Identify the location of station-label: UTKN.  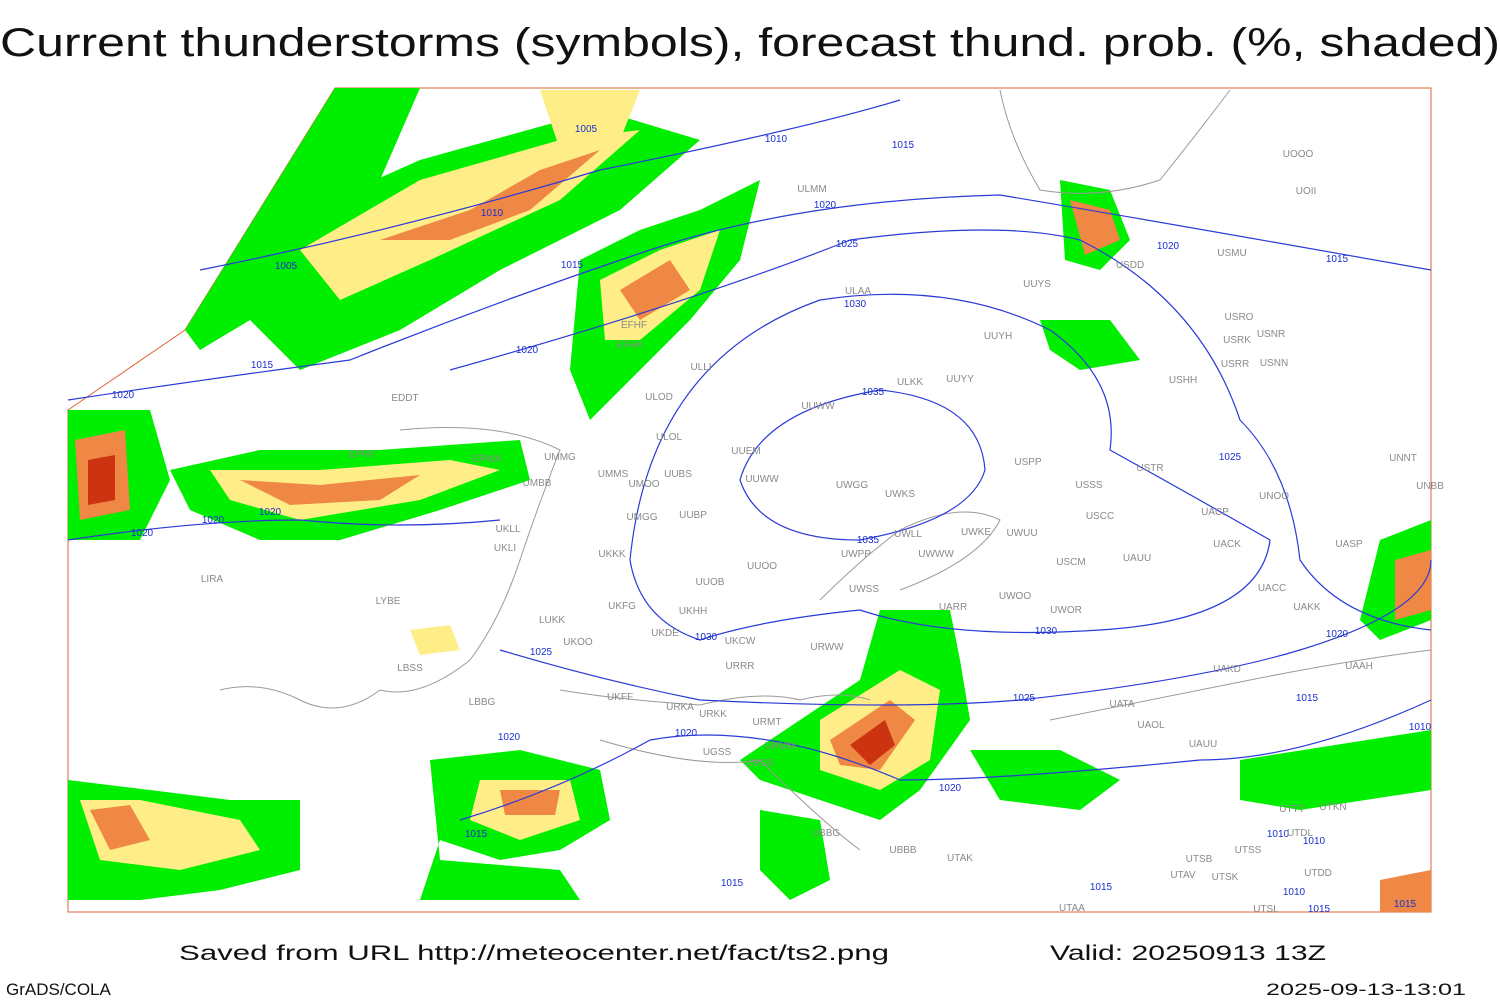
(1332, 807).